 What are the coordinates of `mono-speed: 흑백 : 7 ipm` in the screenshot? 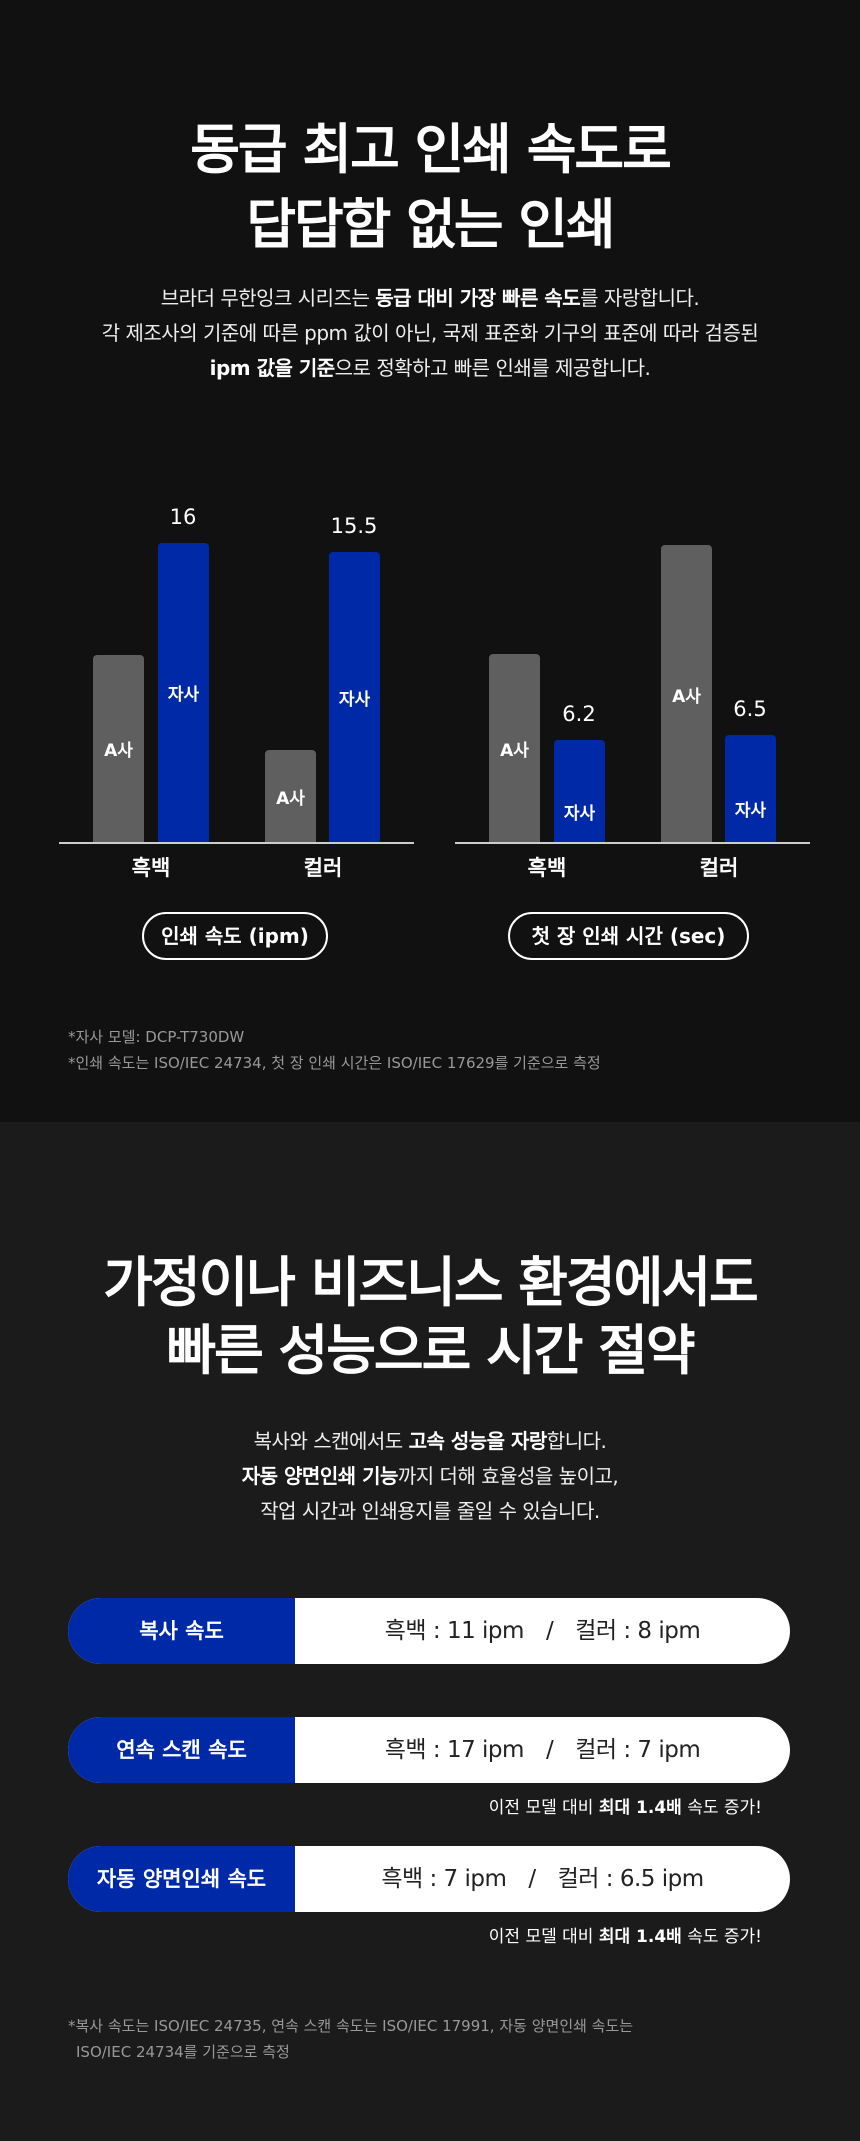 It's located at (444, 1879).